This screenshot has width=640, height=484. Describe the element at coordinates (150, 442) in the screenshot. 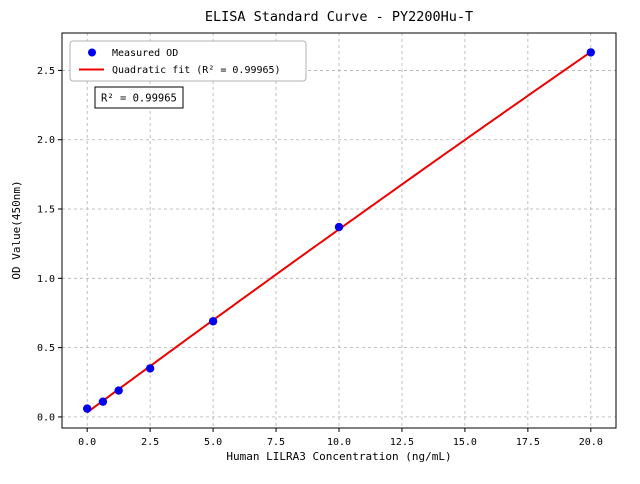

I see `x-tick-label: 2.5` at that location.